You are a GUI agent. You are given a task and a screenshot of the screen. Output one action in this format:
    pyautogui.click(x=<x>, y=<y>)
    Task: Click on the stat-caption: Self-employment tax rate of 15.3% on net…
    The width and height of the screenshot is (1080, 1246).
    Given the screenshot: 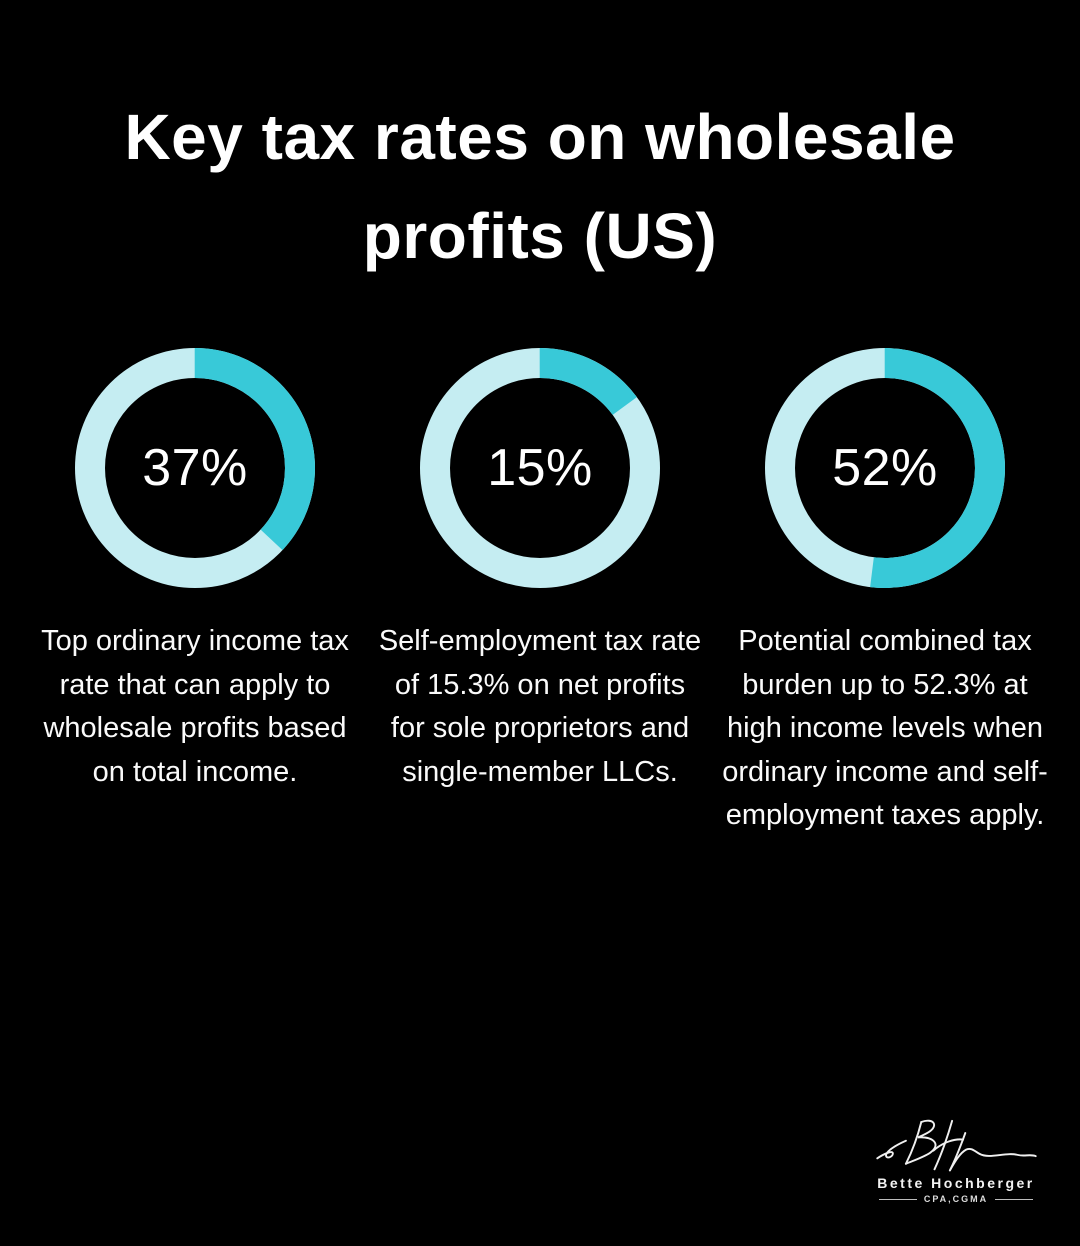 What is the action you would take?
    pyautogui.click(x=540, y=706)
    